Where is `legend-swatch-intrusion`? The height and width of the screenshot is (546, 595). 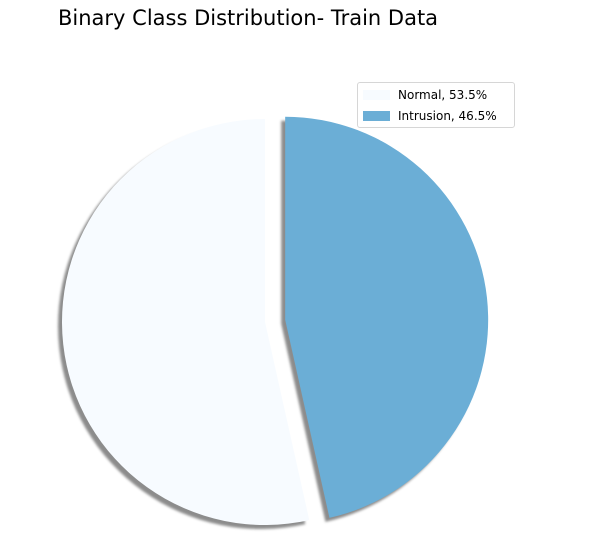
legend-swatch-intrusion is located at coordinates (376, 116).